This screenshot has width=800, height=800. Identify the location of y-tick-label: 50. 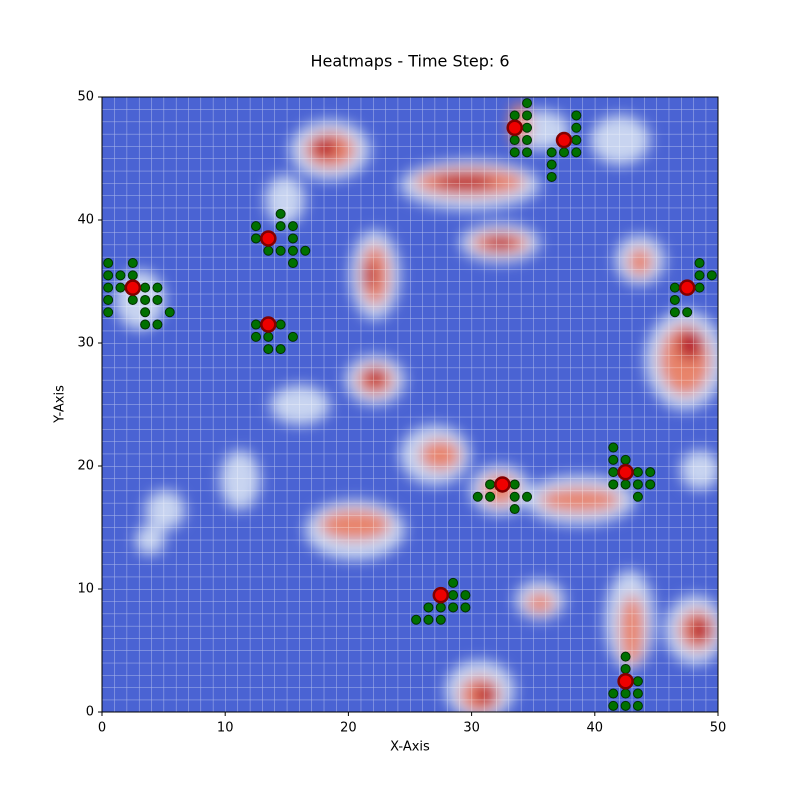
(85, 97).